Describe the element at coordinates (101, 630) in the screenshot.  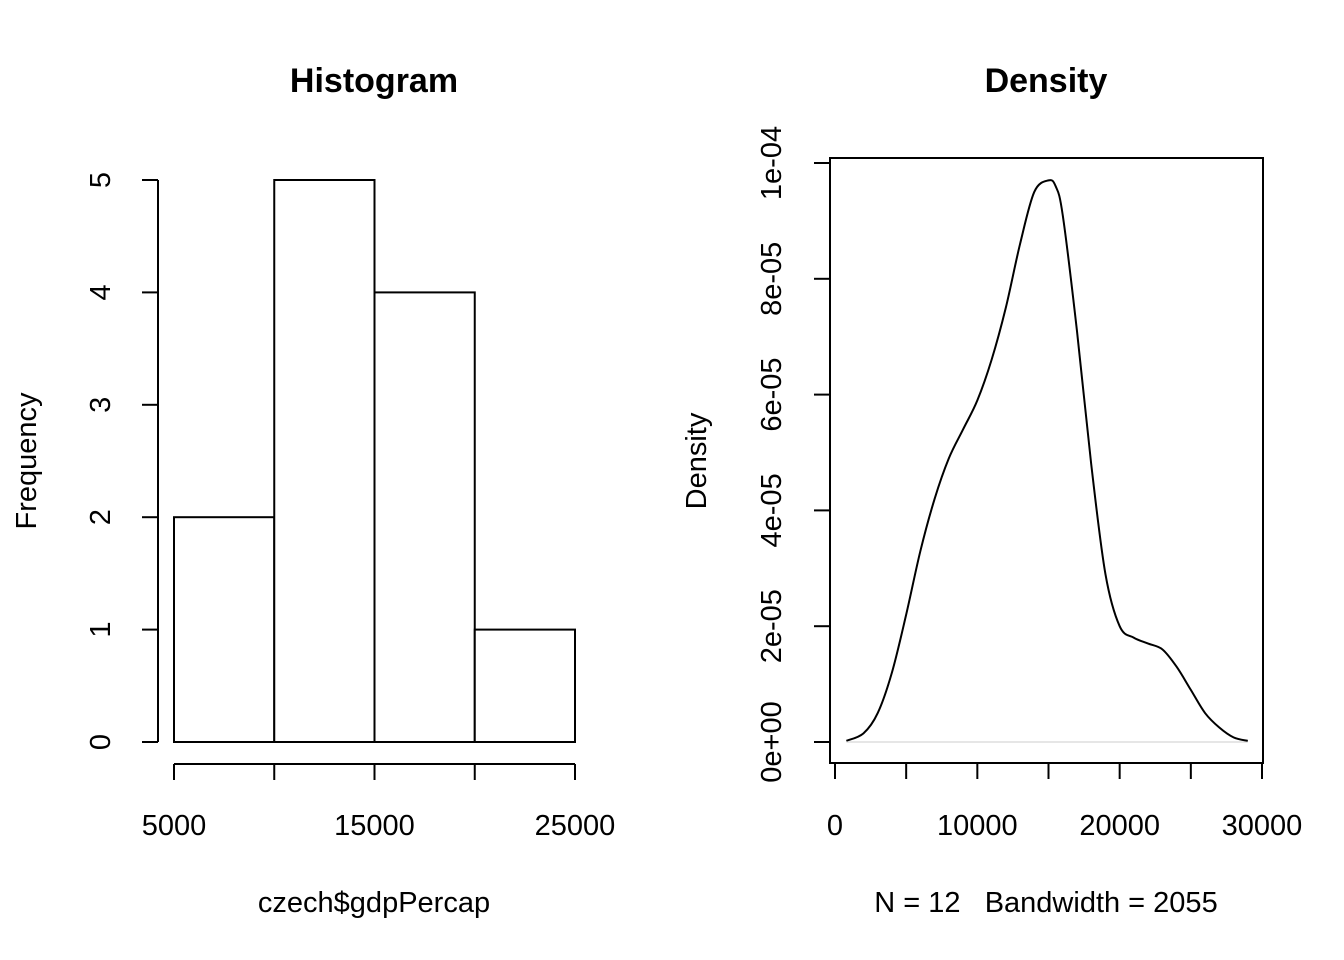
I see `histogram-y-tick-label: 1` at that location.